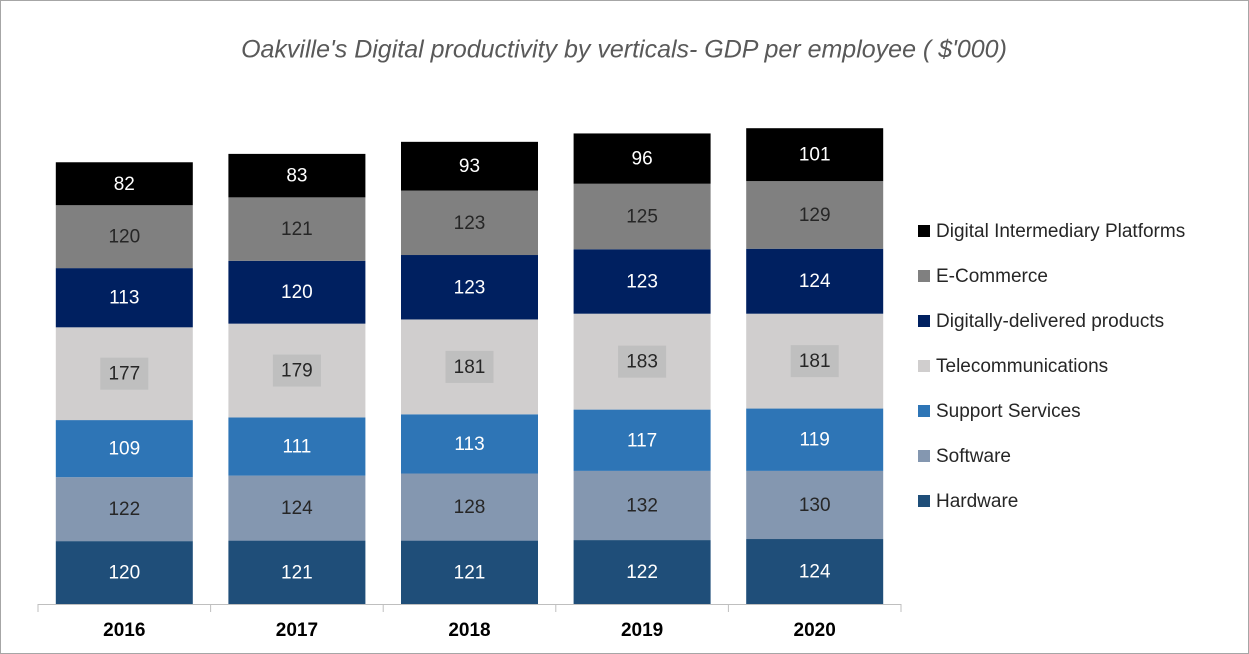  What do you see at coordinates (469, 630) in the screenshot?
I see `x-tick-label: 2018` at bounding box center [469, 630].